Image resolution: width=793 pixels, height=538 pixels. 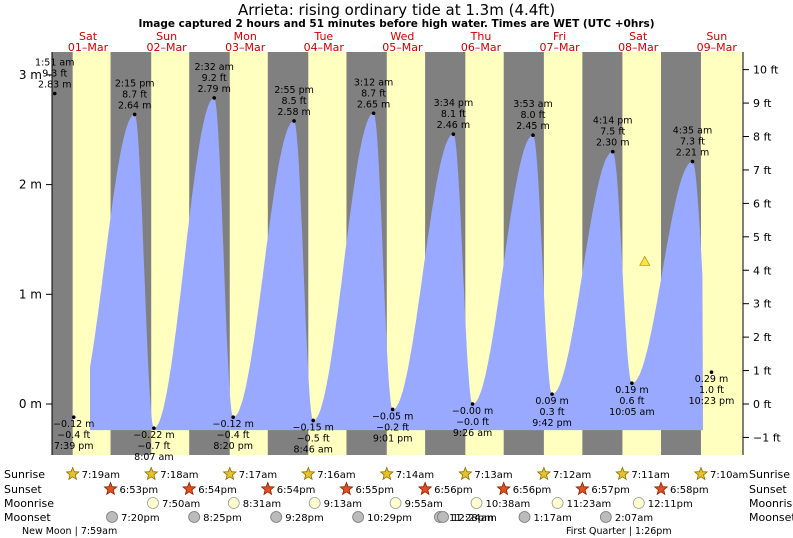 What do you see at coordinates (294, 101) in the screenshot?
I see `tide-ft-label: 8.5 ft` at bounding box center [294, 101].